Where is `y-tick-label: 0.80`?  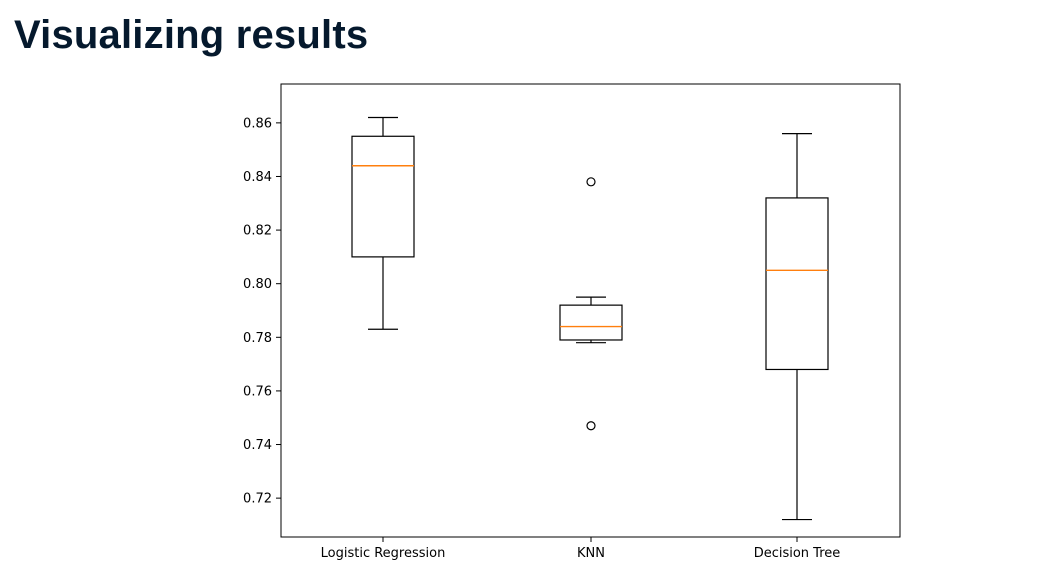 y-tick-label: 0.80 is located at coordinates (257, 284).